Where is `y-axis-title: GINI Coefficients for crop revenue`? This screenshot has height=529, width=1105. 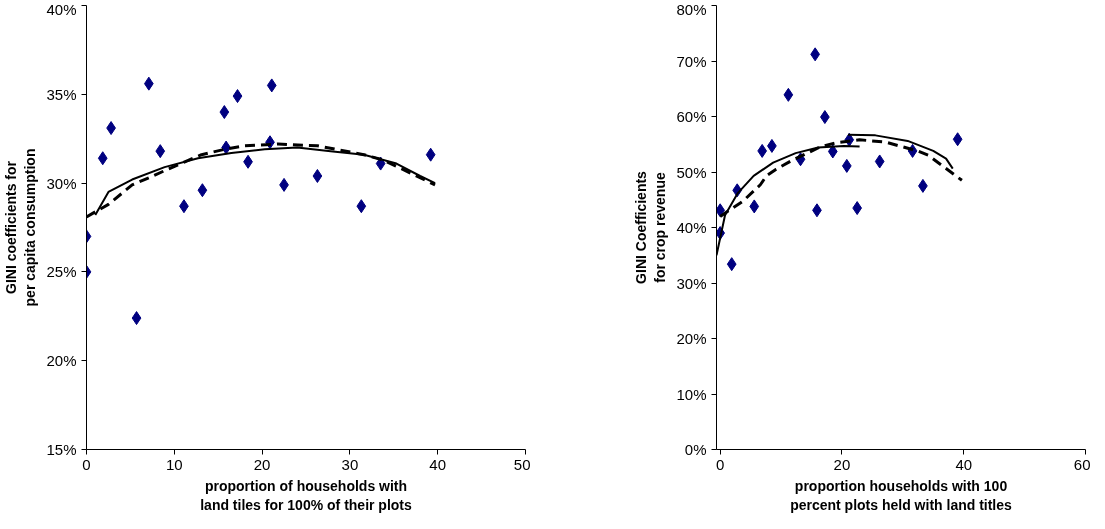 y-axis-title: GINI Coefficients for crop revenue is located at coordinates (651, 227).